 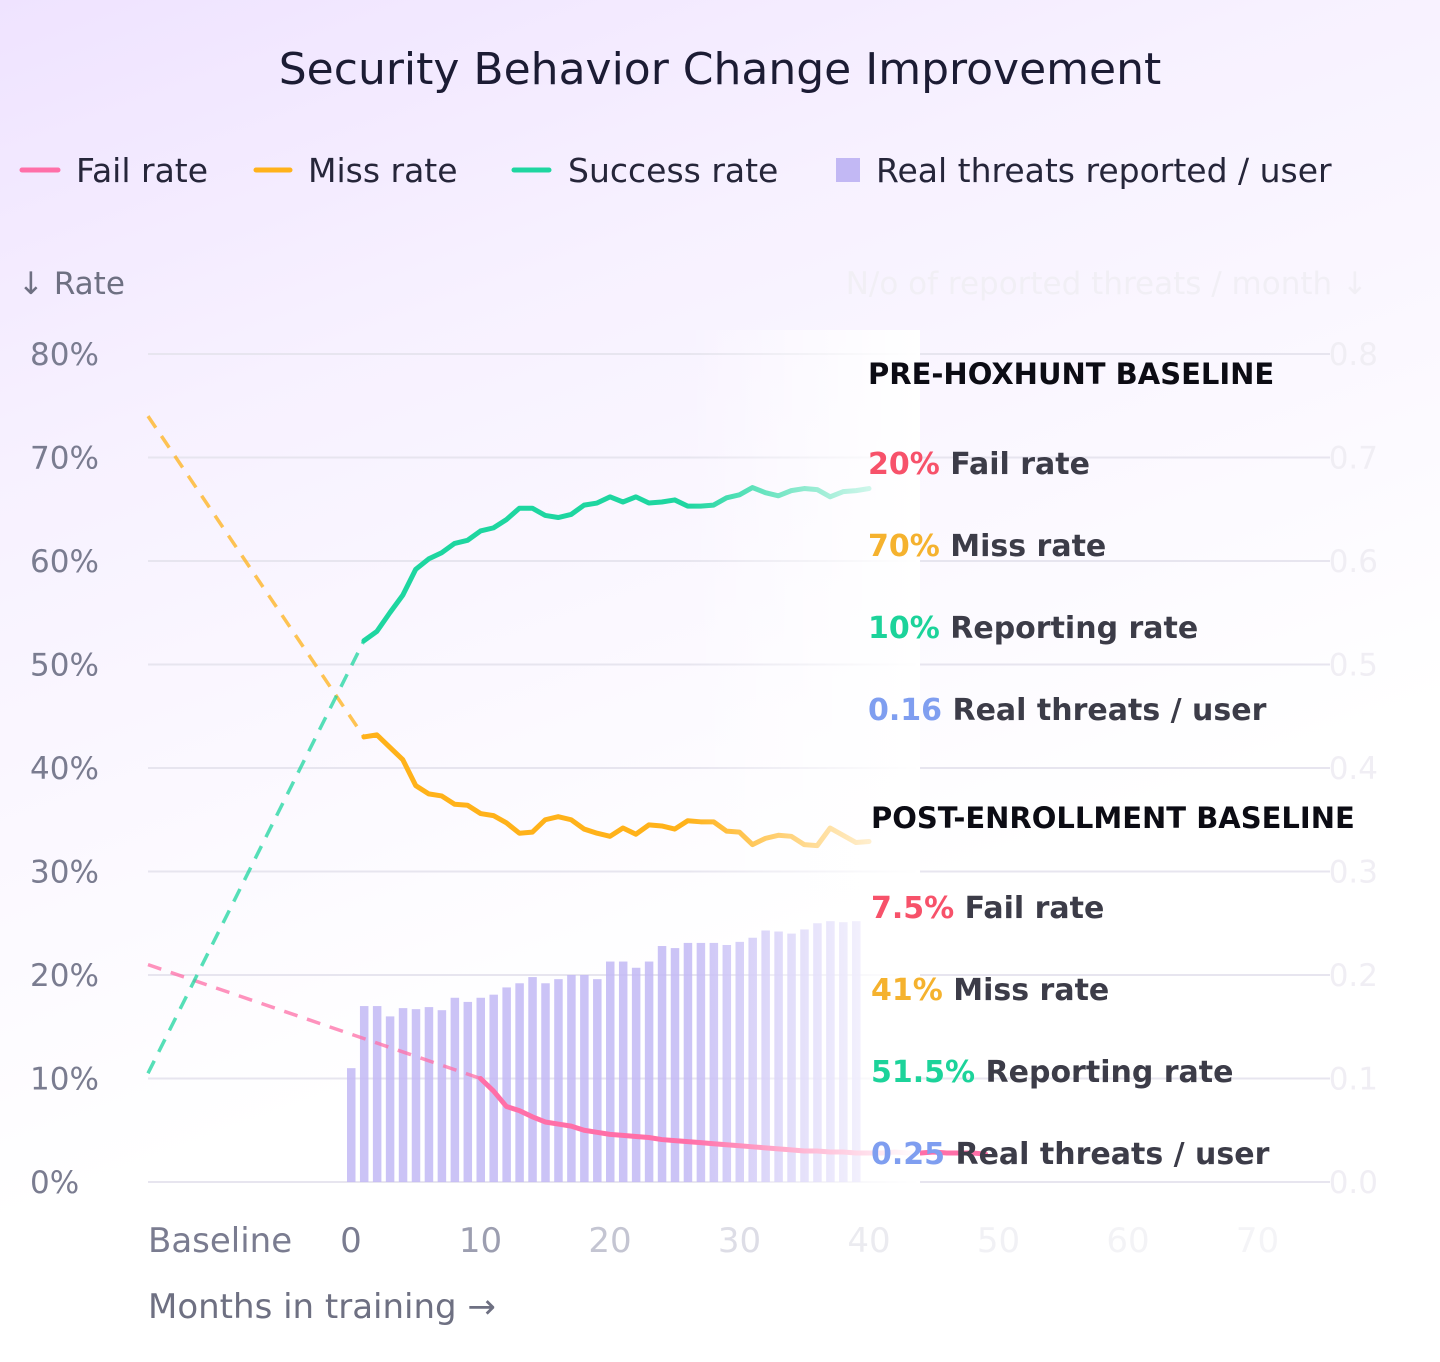 I want to click on x-tick-label: 10, so click(x=480, y=1241).